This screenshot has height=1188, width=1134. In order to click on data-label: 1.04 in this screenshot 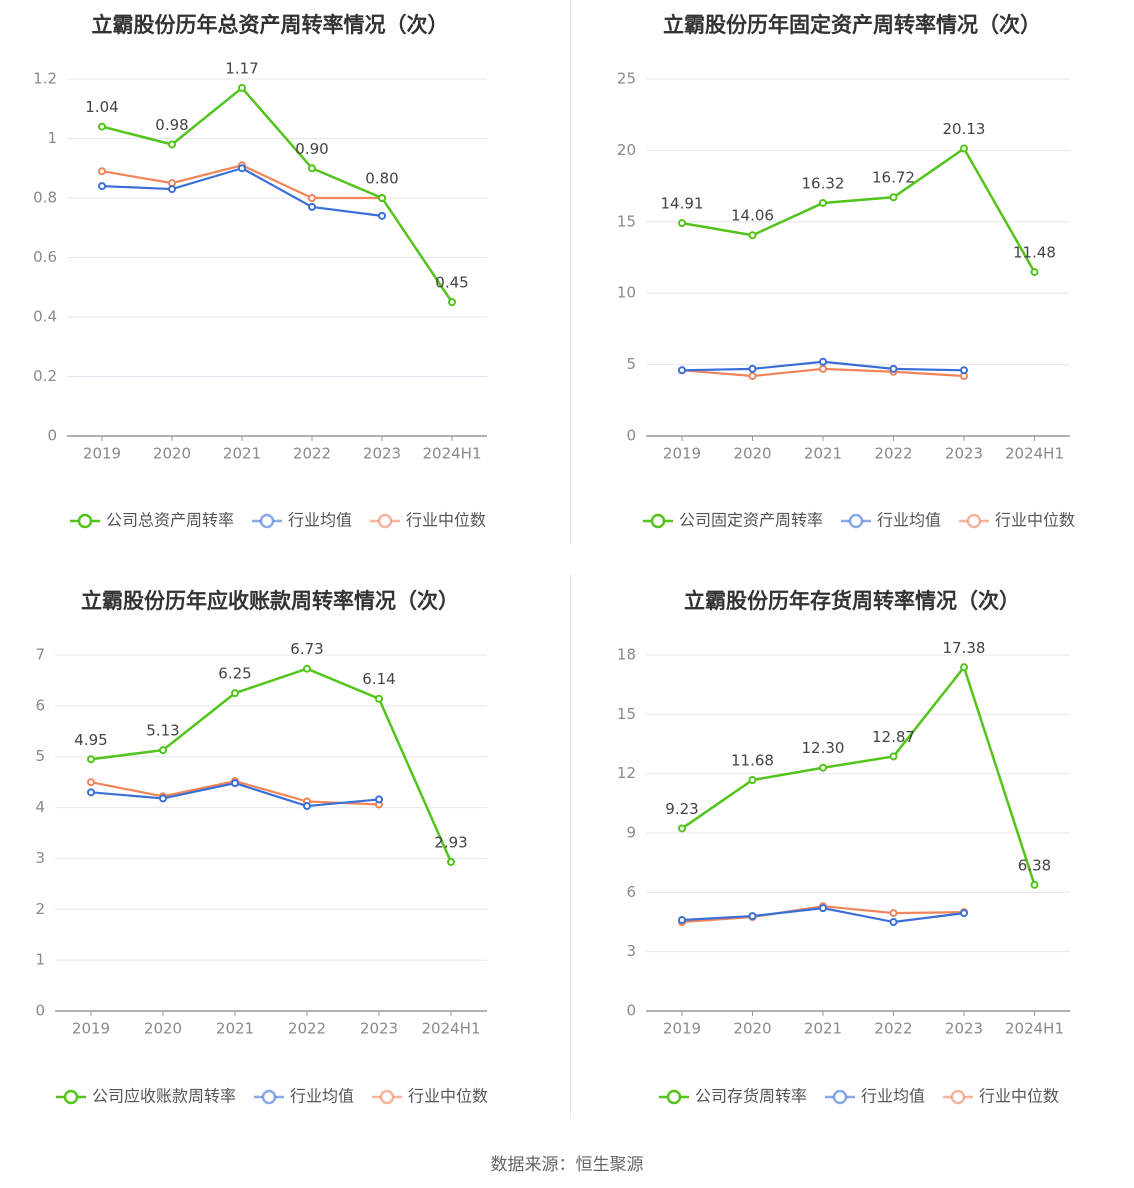, I will do `click(101, 107)`.